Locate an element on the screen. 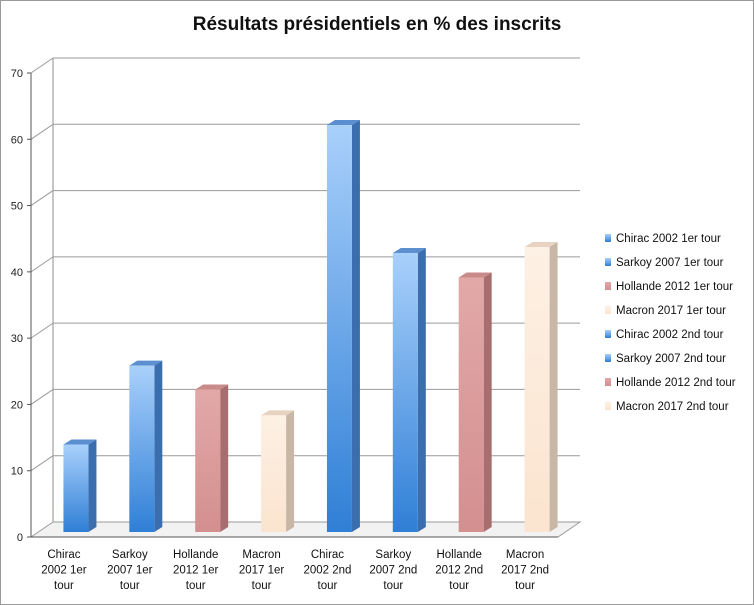  x-tick-label-line: 2012 1er is located at coordinates (196, 571).